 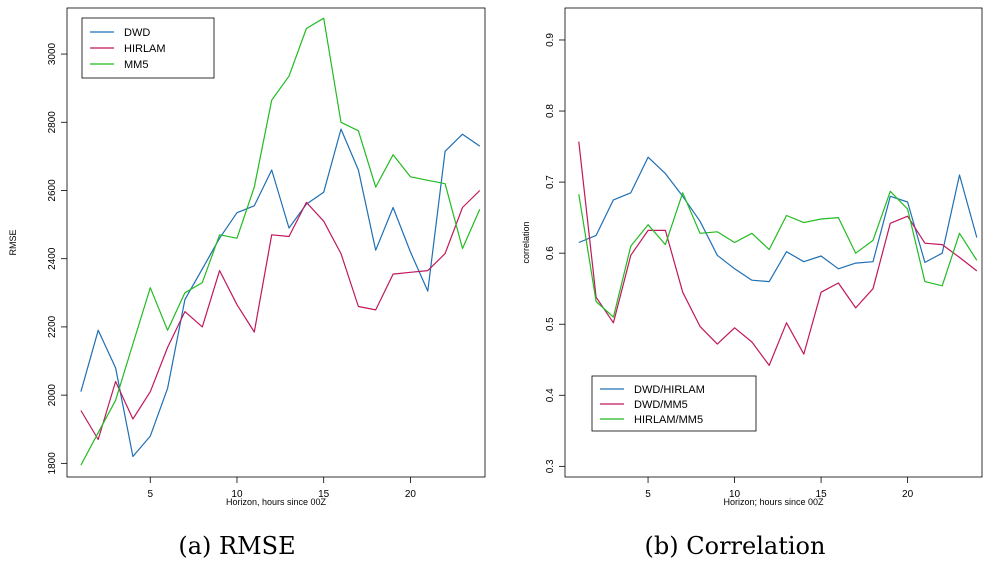 What do you see at coordinates (778, 219) in the screenshot?
I see `chart2-series-dwd-hirlam-line` at bounding box center [778, 219].